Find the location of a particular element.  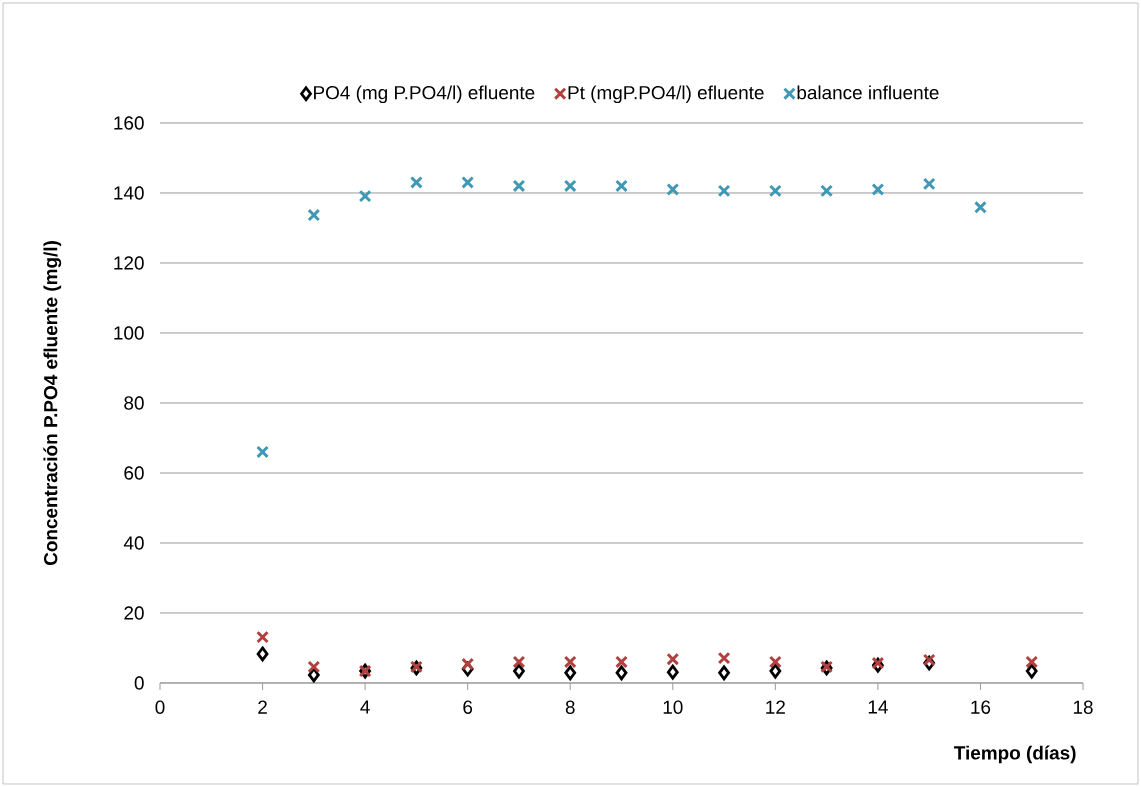

y-tick-label: 100 is located at coordinates (129, 333).